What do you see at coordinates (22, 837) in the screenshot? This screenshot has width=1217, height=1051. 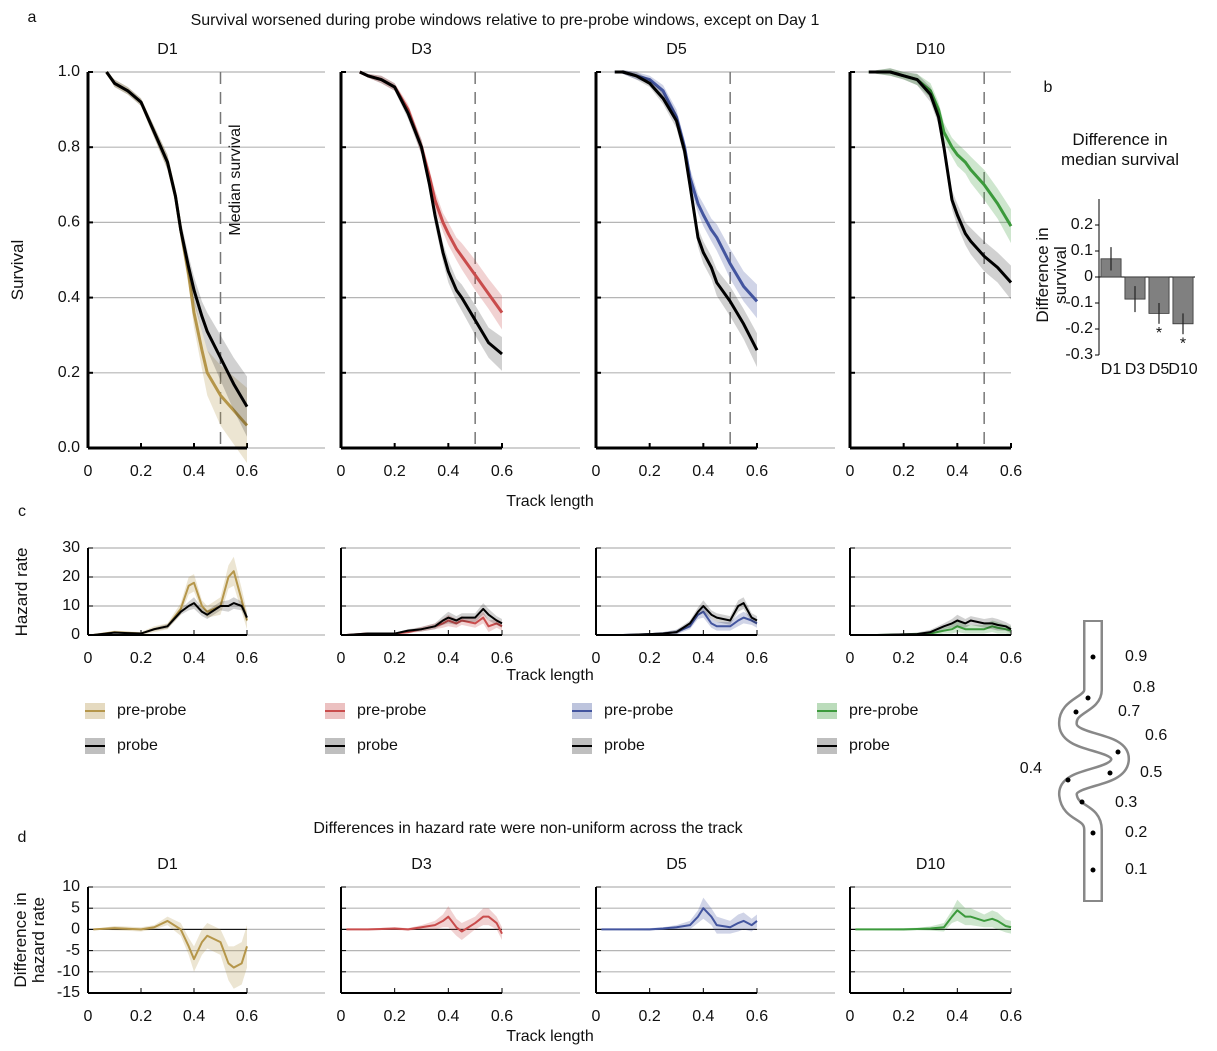 I see `panel-label: d` at bounding box center [22, 837].